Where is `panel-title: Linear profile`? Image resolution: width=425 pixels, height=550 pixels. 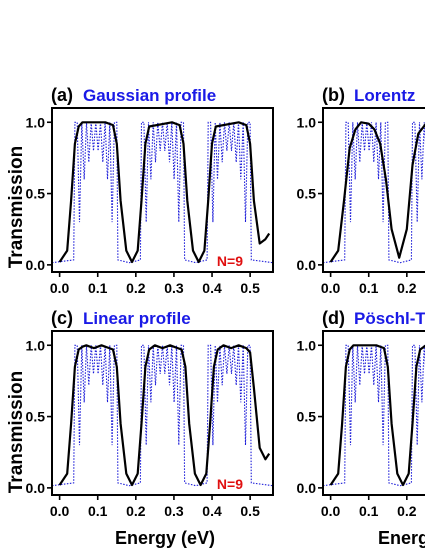
panel-title: Linear profile is located at coordinates (137, 318).